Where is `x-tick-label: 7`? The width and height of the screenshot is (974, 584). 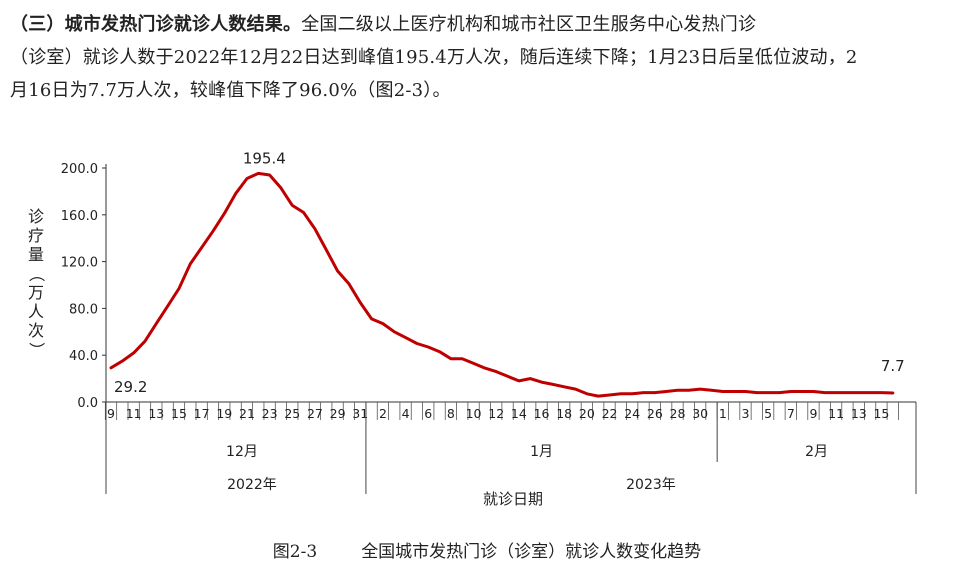 x-tick-label: 7 is located at coordinates (791, 413).